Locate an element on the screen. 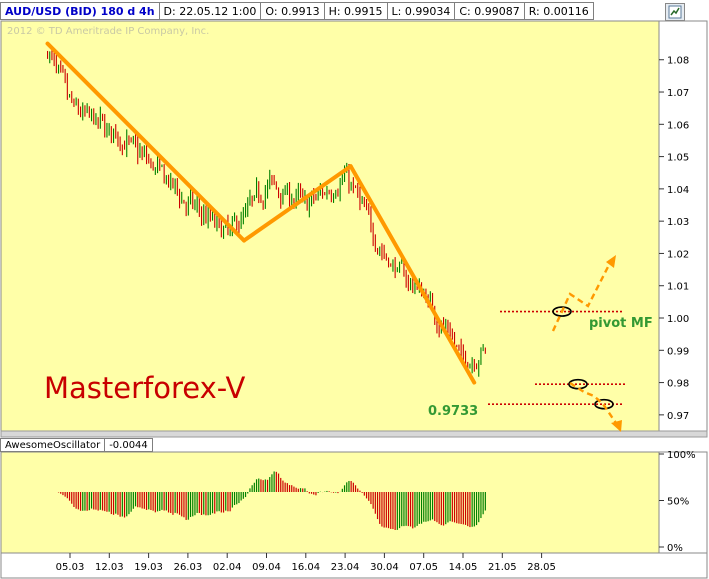  price-tick-label: 1.07 is located at coordinates (678, 93).